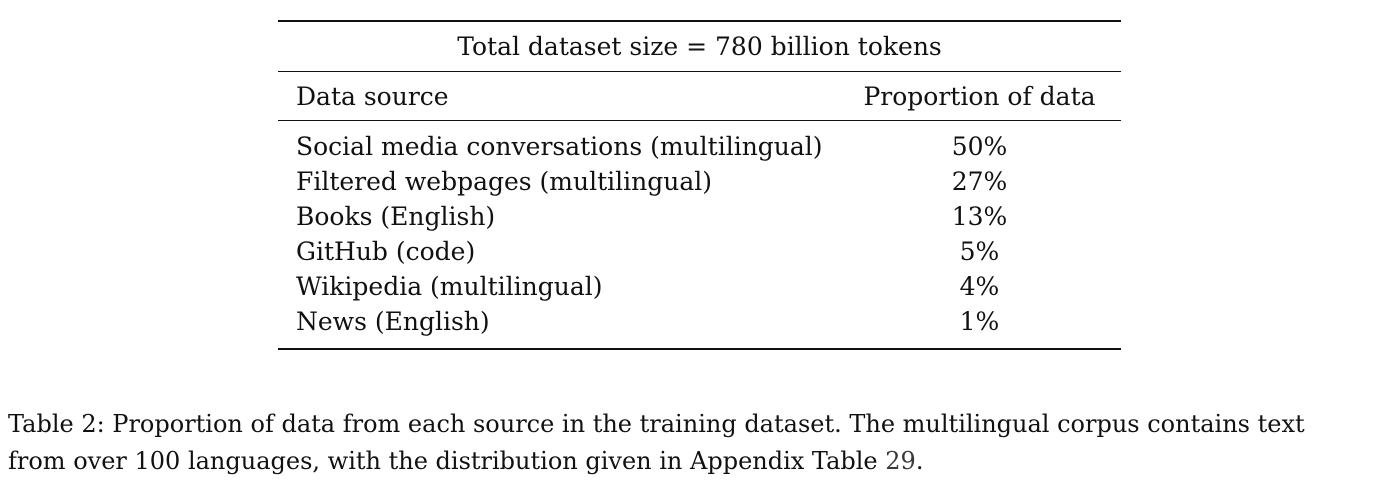  What do you see at coordinates (372, 96) in the screenshot?
I see `header-data-source: Data source` at bounding box center [372, 96].